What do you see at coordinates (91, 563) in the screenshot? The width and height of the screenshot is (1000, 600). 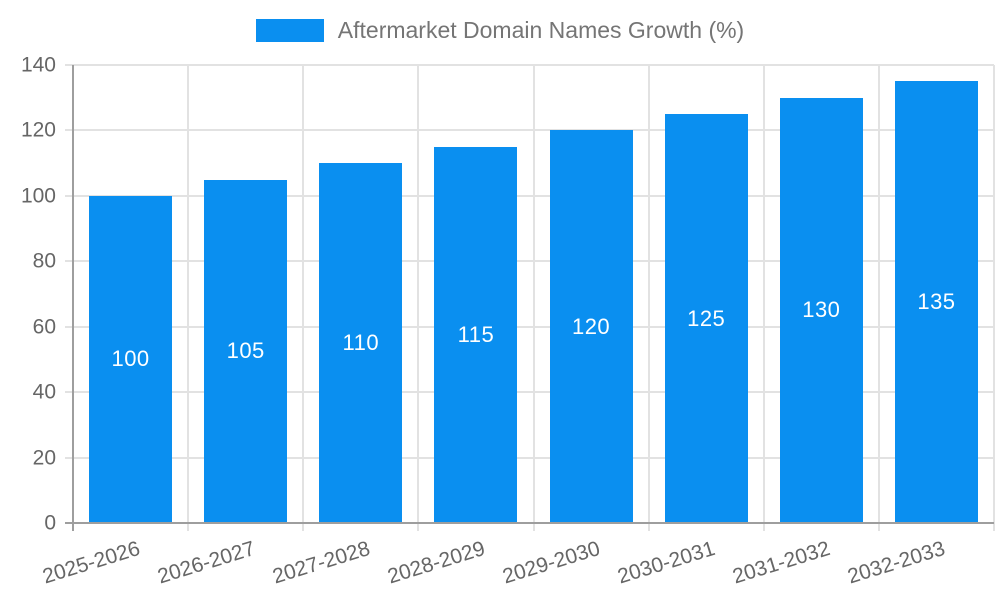 I see `x-tick-label: 2025-2026` at bounding box center [91, 563].